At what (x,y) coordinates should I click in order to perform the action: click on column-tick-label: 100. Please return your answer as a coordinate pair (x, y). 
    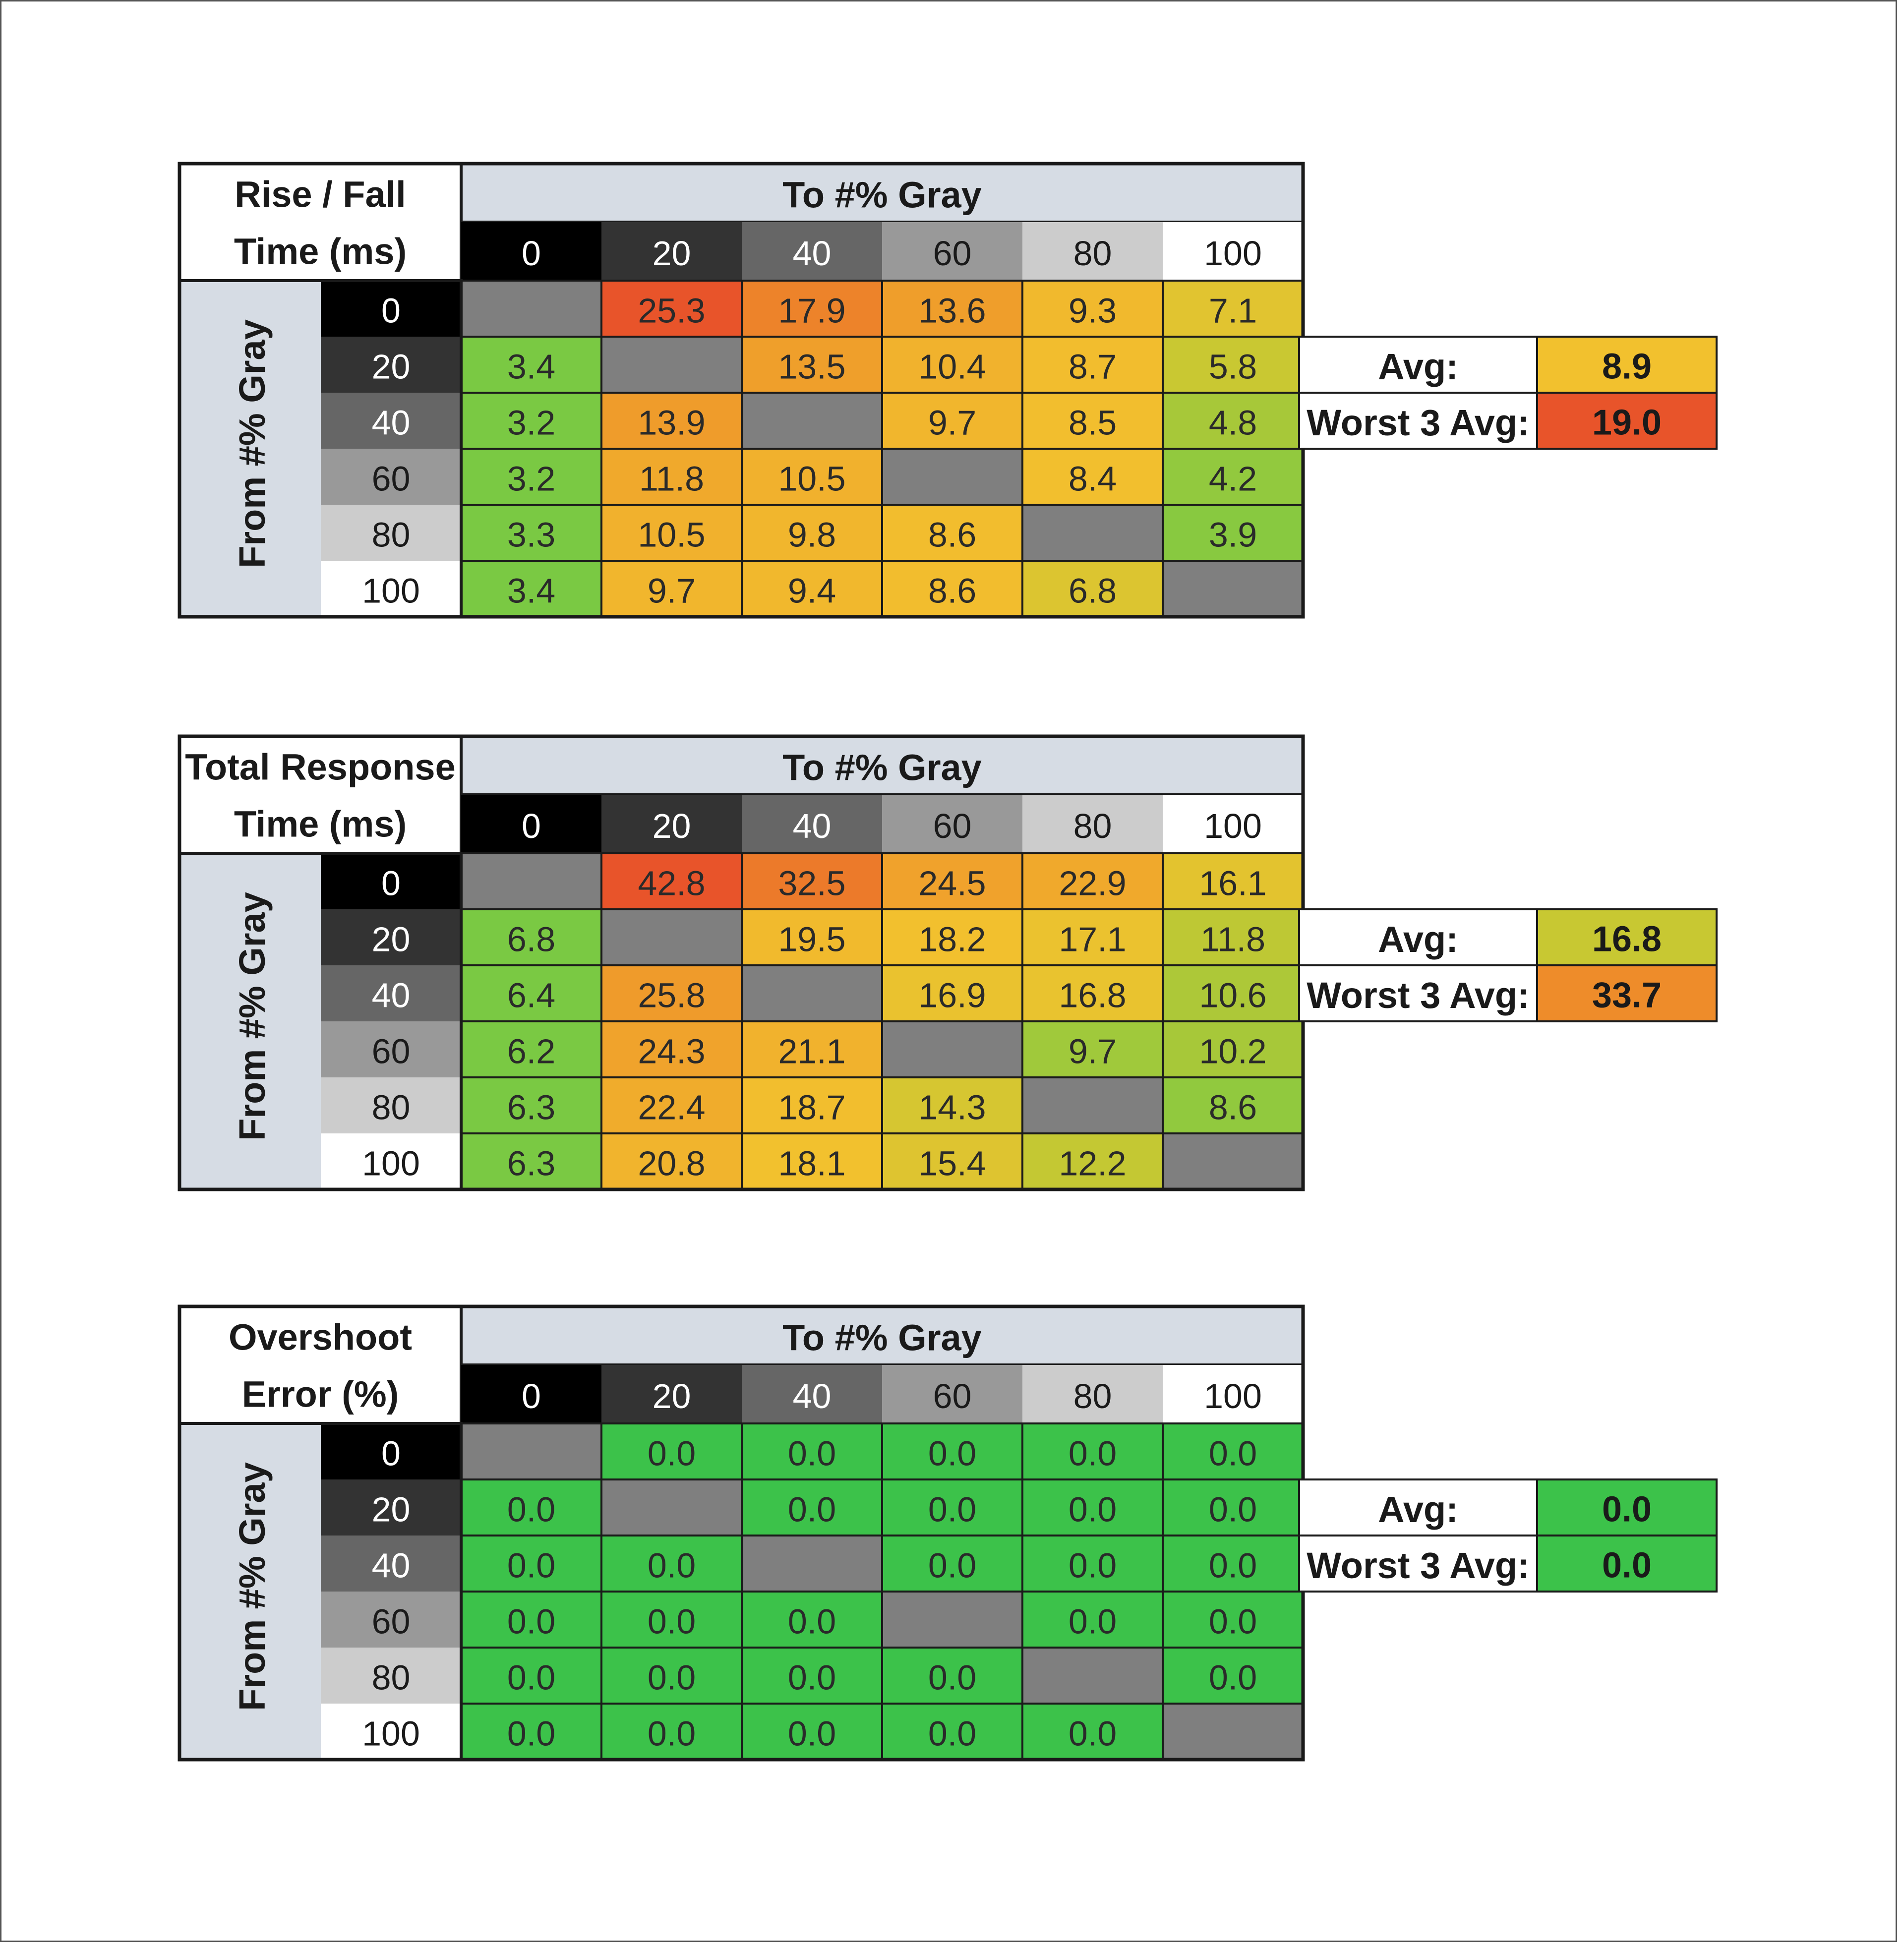
    Looking at the image, I should click on (1233, 1397).